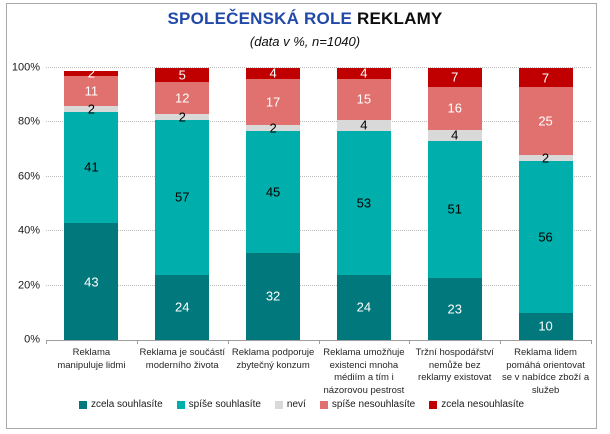 The height and width of the screenshot is (434, 610). I want to click on bar-segment: 11, so click(91, 91).